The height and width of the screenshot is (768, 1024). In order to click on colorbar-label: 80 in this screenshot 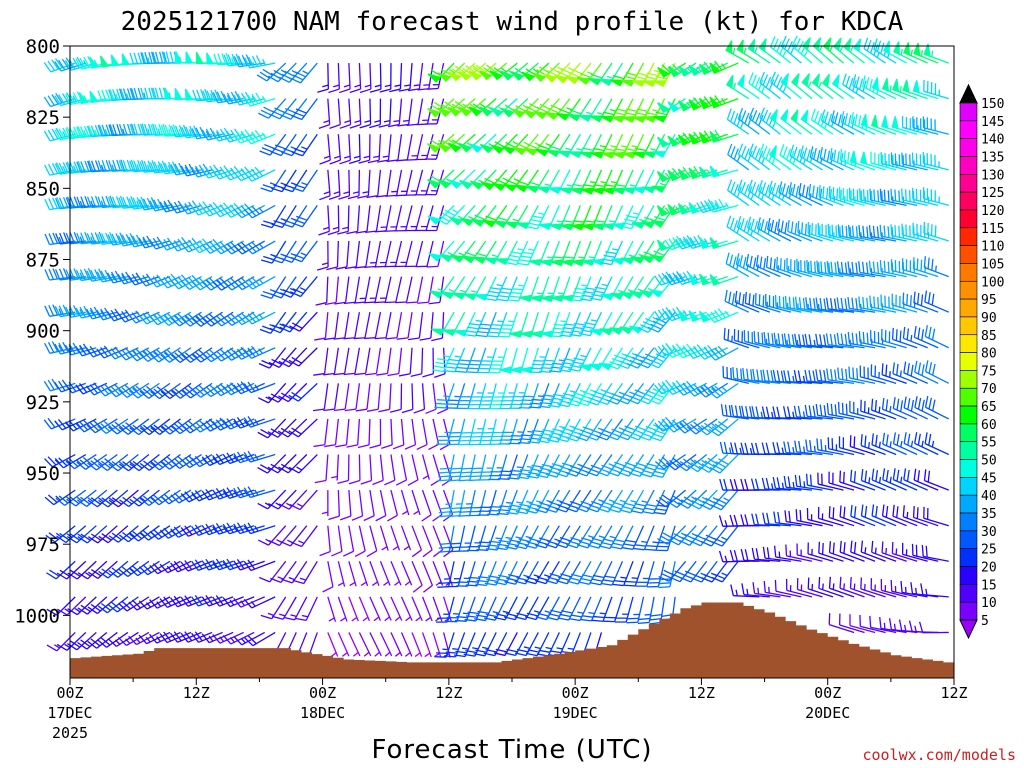, I will do `click(989, 354)`.